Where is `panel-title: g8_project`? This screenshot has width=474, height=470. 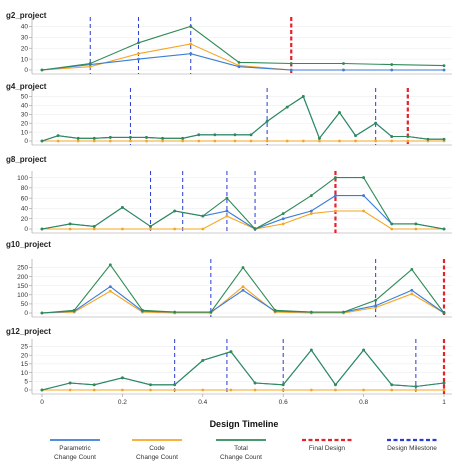
panel-title: g8_project is located at coordinates (26, 159).